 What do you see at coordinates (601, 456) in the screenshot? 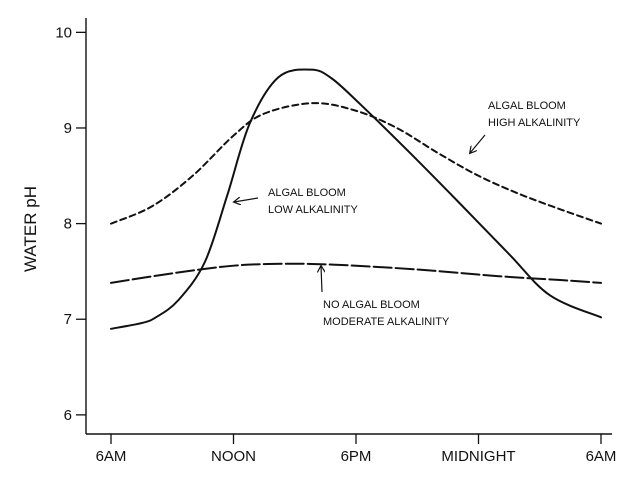
I see `x-tick-label-4: 6AM` at bounding box center [601, 456].